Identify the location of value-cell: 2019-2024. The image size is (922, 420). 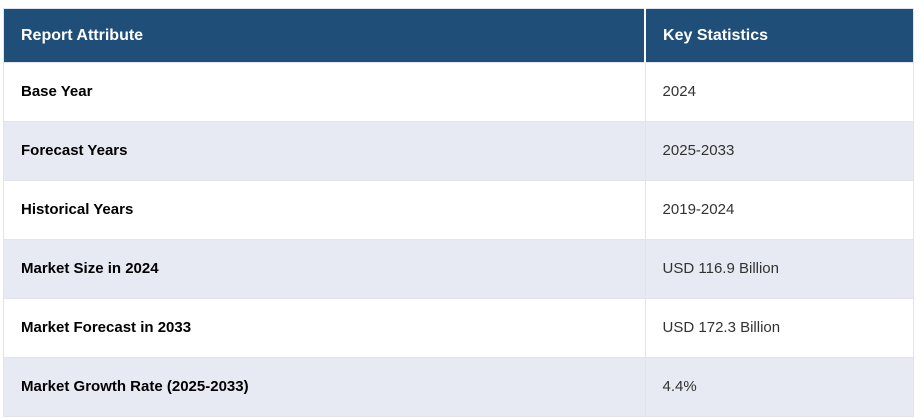
(779, 210).